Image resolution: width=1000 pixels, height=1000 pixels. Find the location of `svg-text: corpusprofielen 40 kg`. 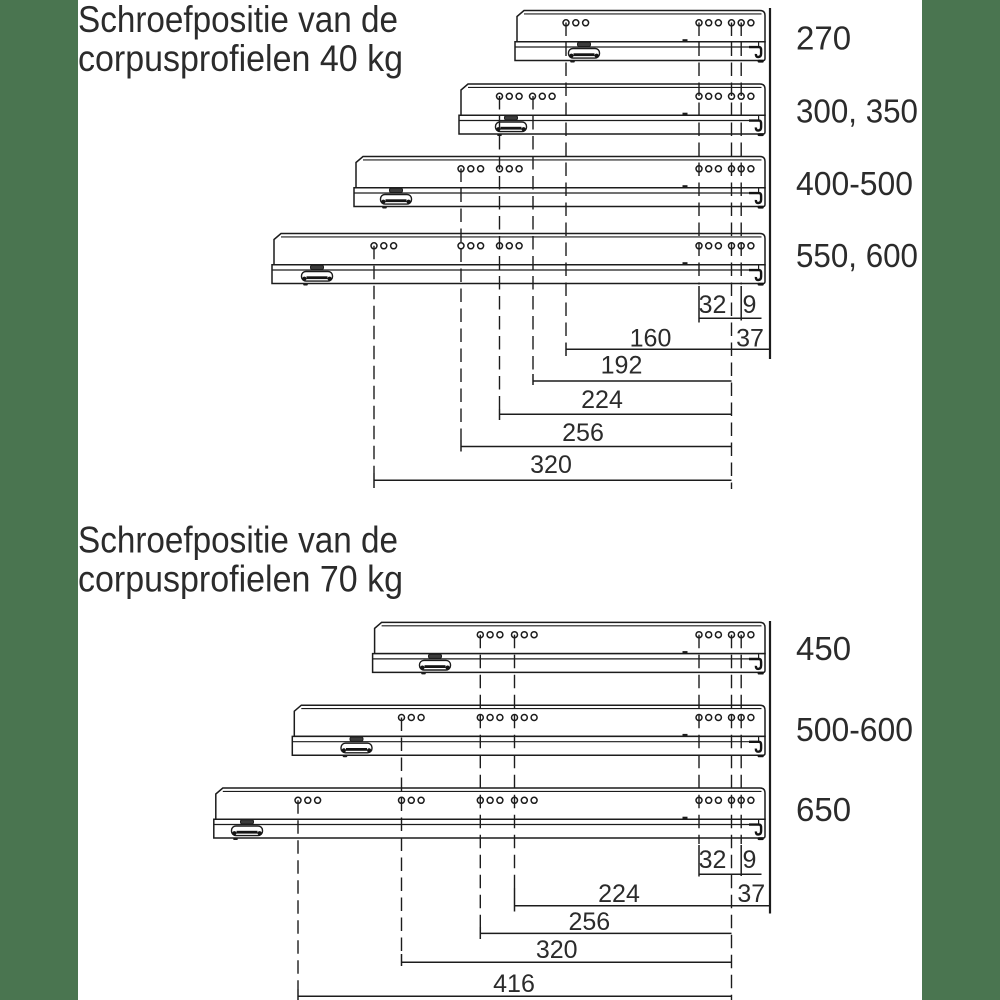

svg-text: corpusprofielen 40 kg is located at coordinates (240, 58).